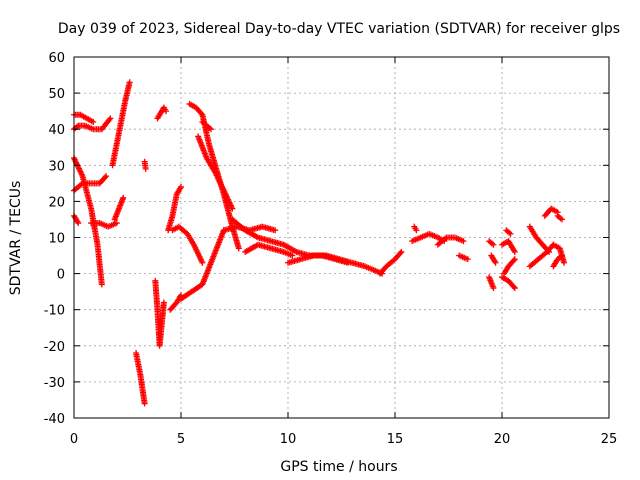  I want to click on y-tick-label: 40, so click(56, 130).